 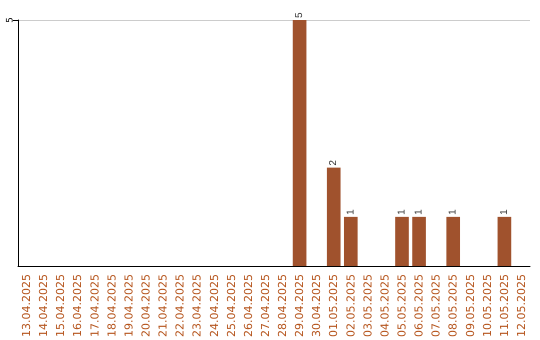 I want to click on x-tick-label: 18.04.2025, so click(x=111, y=306).